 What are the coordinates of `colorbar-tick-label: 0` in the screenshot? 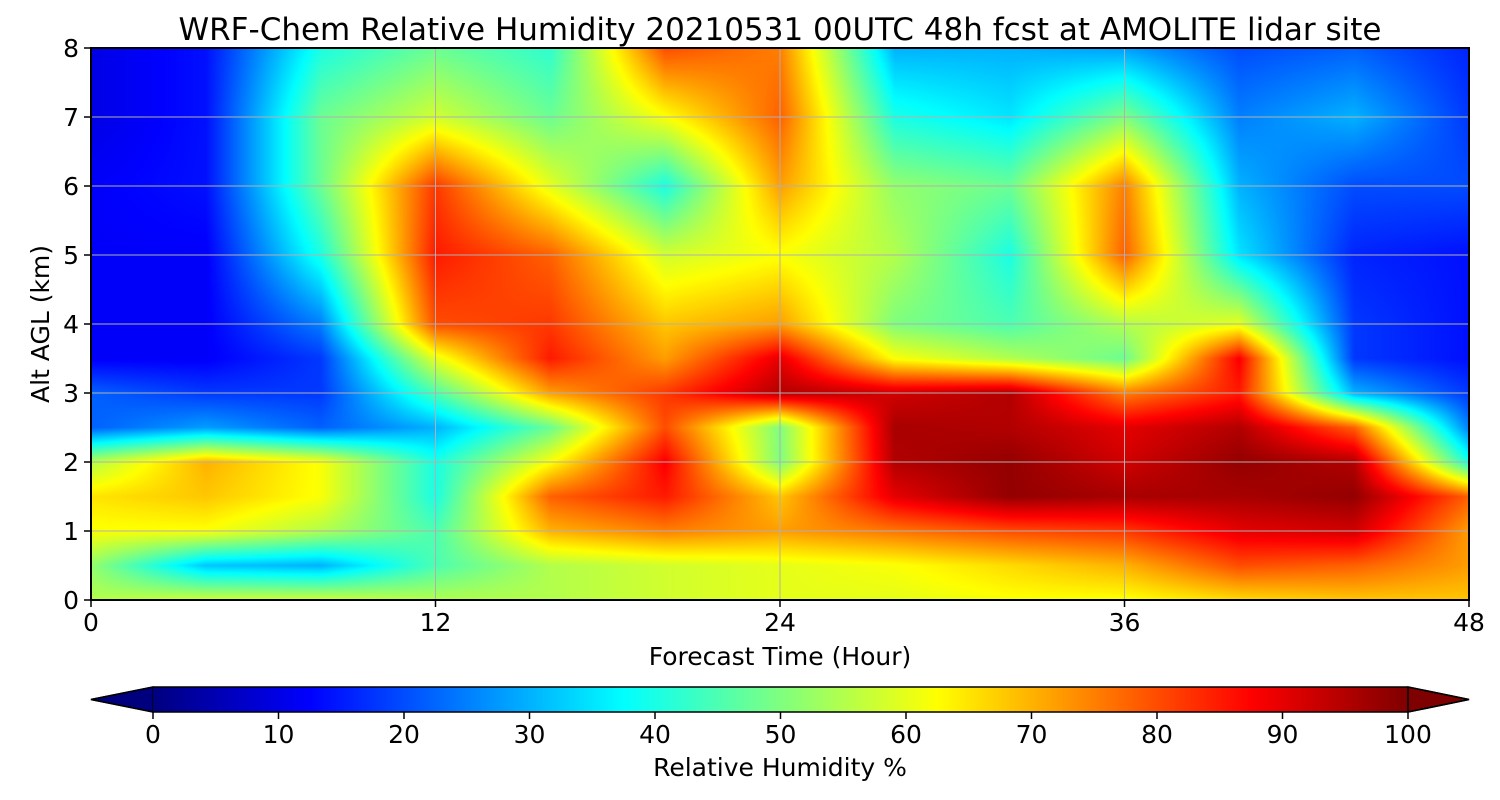 It's located at (153, 734).